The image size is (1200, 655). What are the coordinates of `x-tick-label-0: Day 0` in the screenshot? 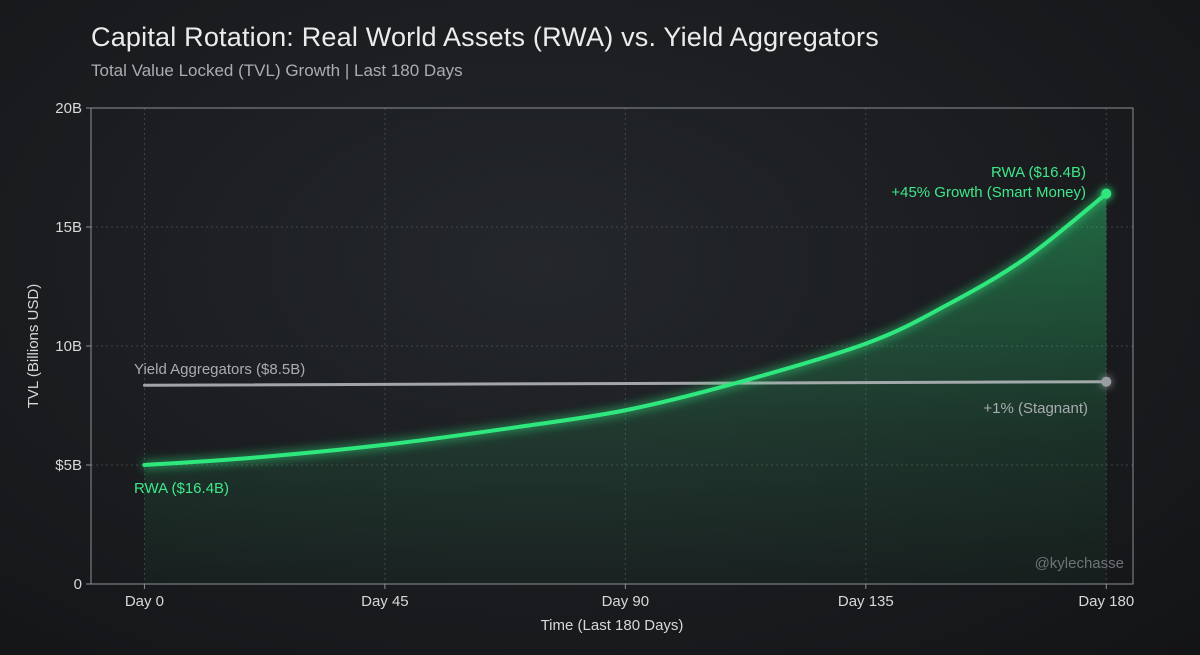 It's located at (144, 601).